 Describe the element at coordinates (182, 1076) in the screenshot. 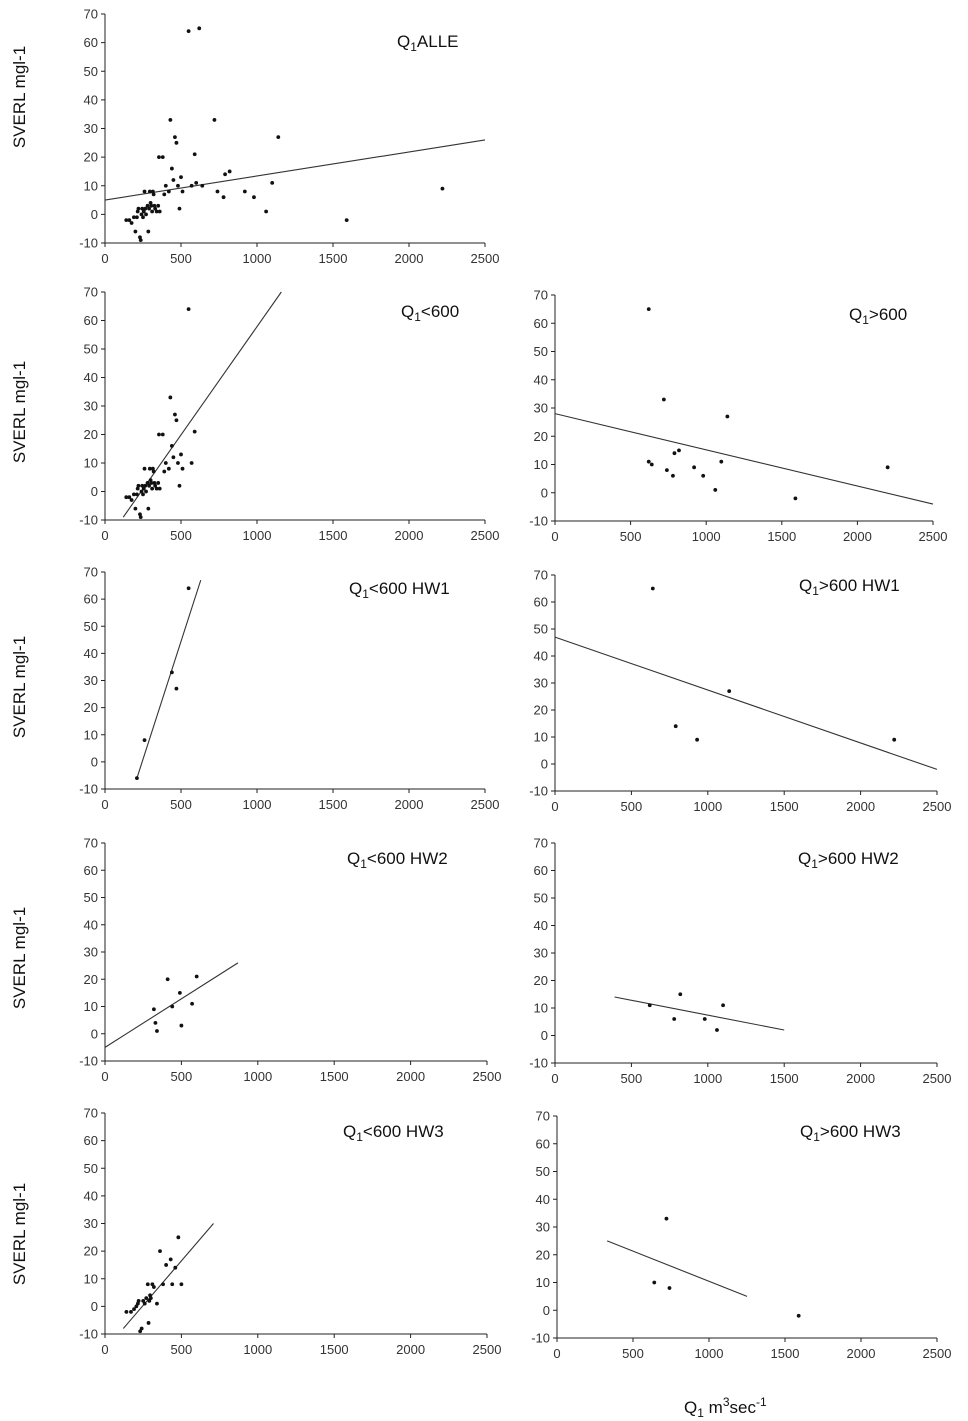

I see `x-tick-label: 500` at that location.